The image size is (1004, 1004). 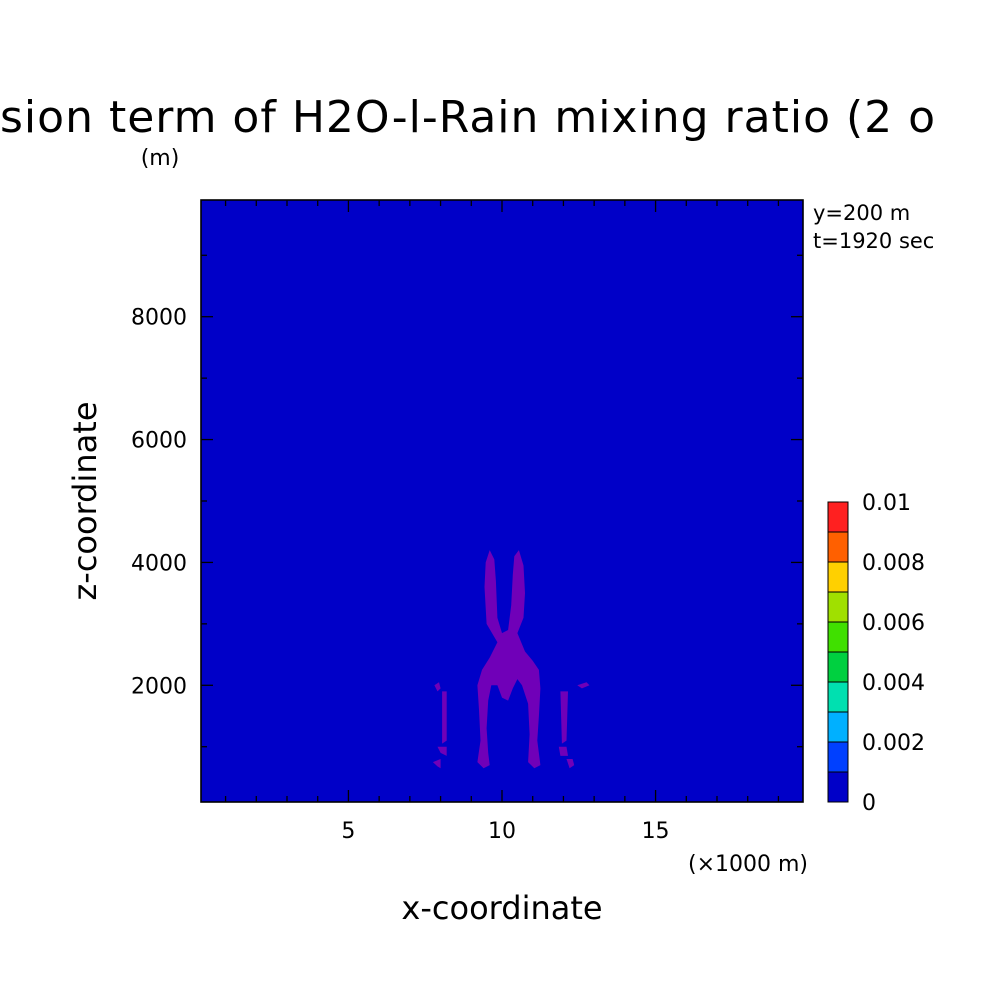 What do you see at coordinates (893, 683) in the screenshot?
I see `colorbar-label: 0.004` at bounding box center [893, 683].